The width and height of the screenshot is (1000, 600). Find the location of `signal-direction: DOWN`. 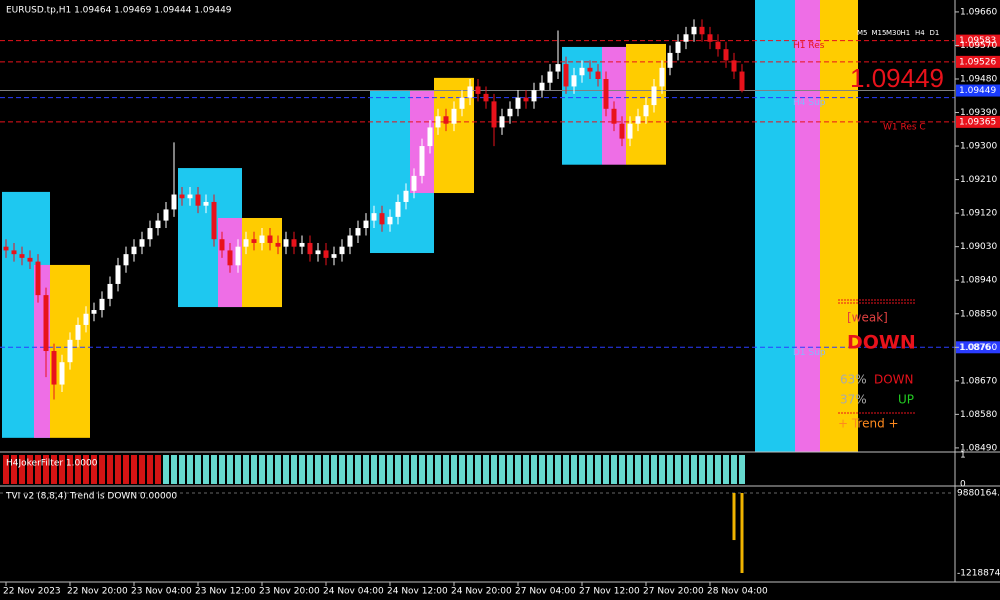

signal-direction: DOWN is located at coordinates (881, 343).